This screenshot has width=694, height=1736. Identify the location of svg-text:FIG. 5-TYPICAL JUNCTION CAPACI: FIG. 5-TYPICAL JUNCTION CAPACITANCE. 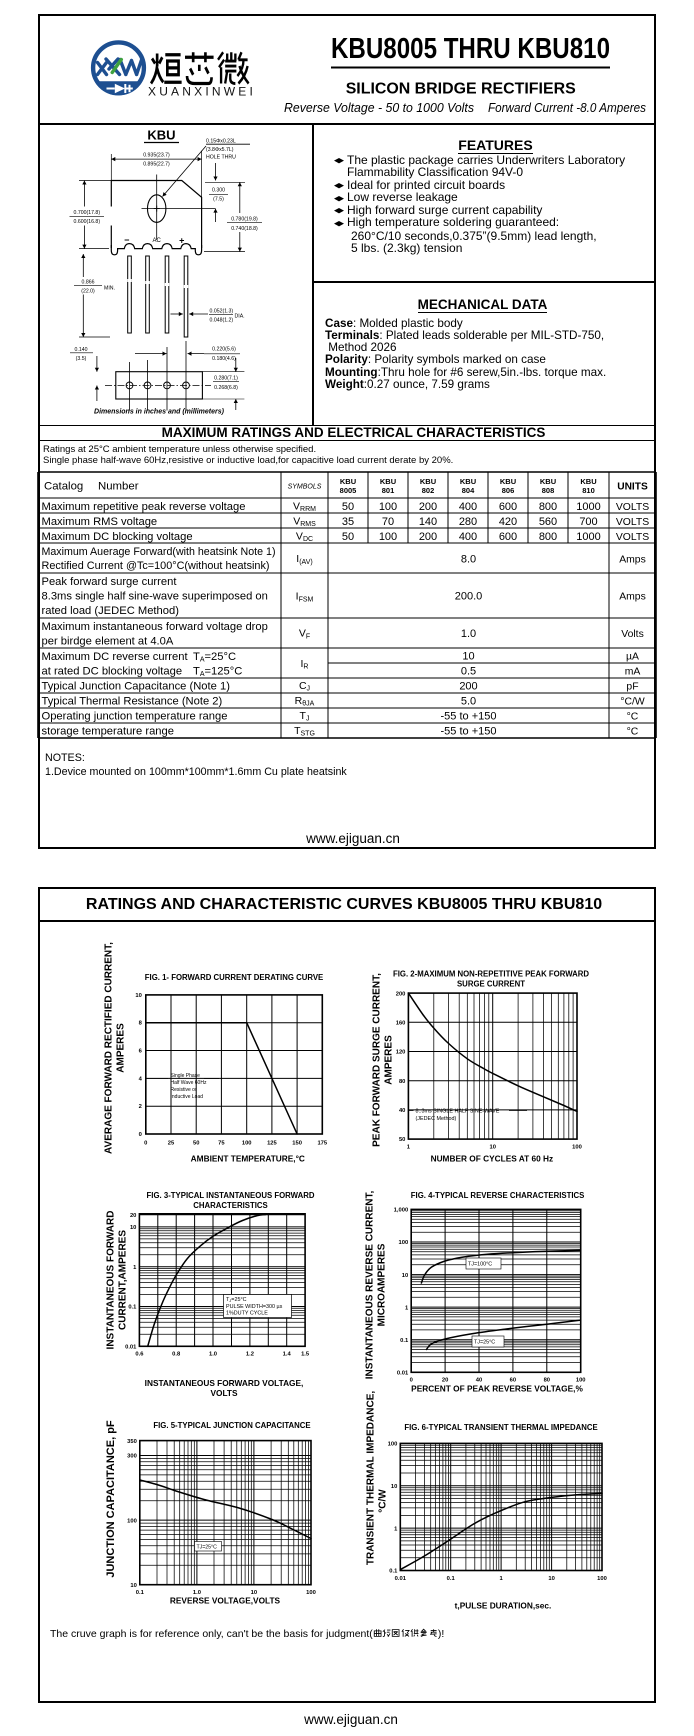
(231, 1425).